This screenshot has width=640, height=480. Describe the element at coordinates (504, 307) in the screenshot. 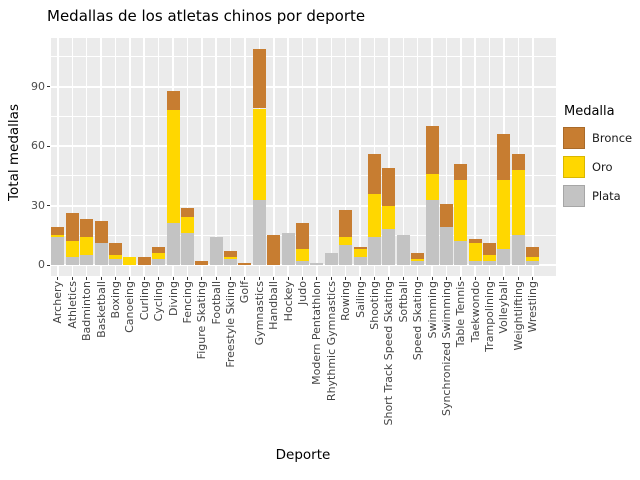

I see `x-tick-label: Volleyball` at that location.